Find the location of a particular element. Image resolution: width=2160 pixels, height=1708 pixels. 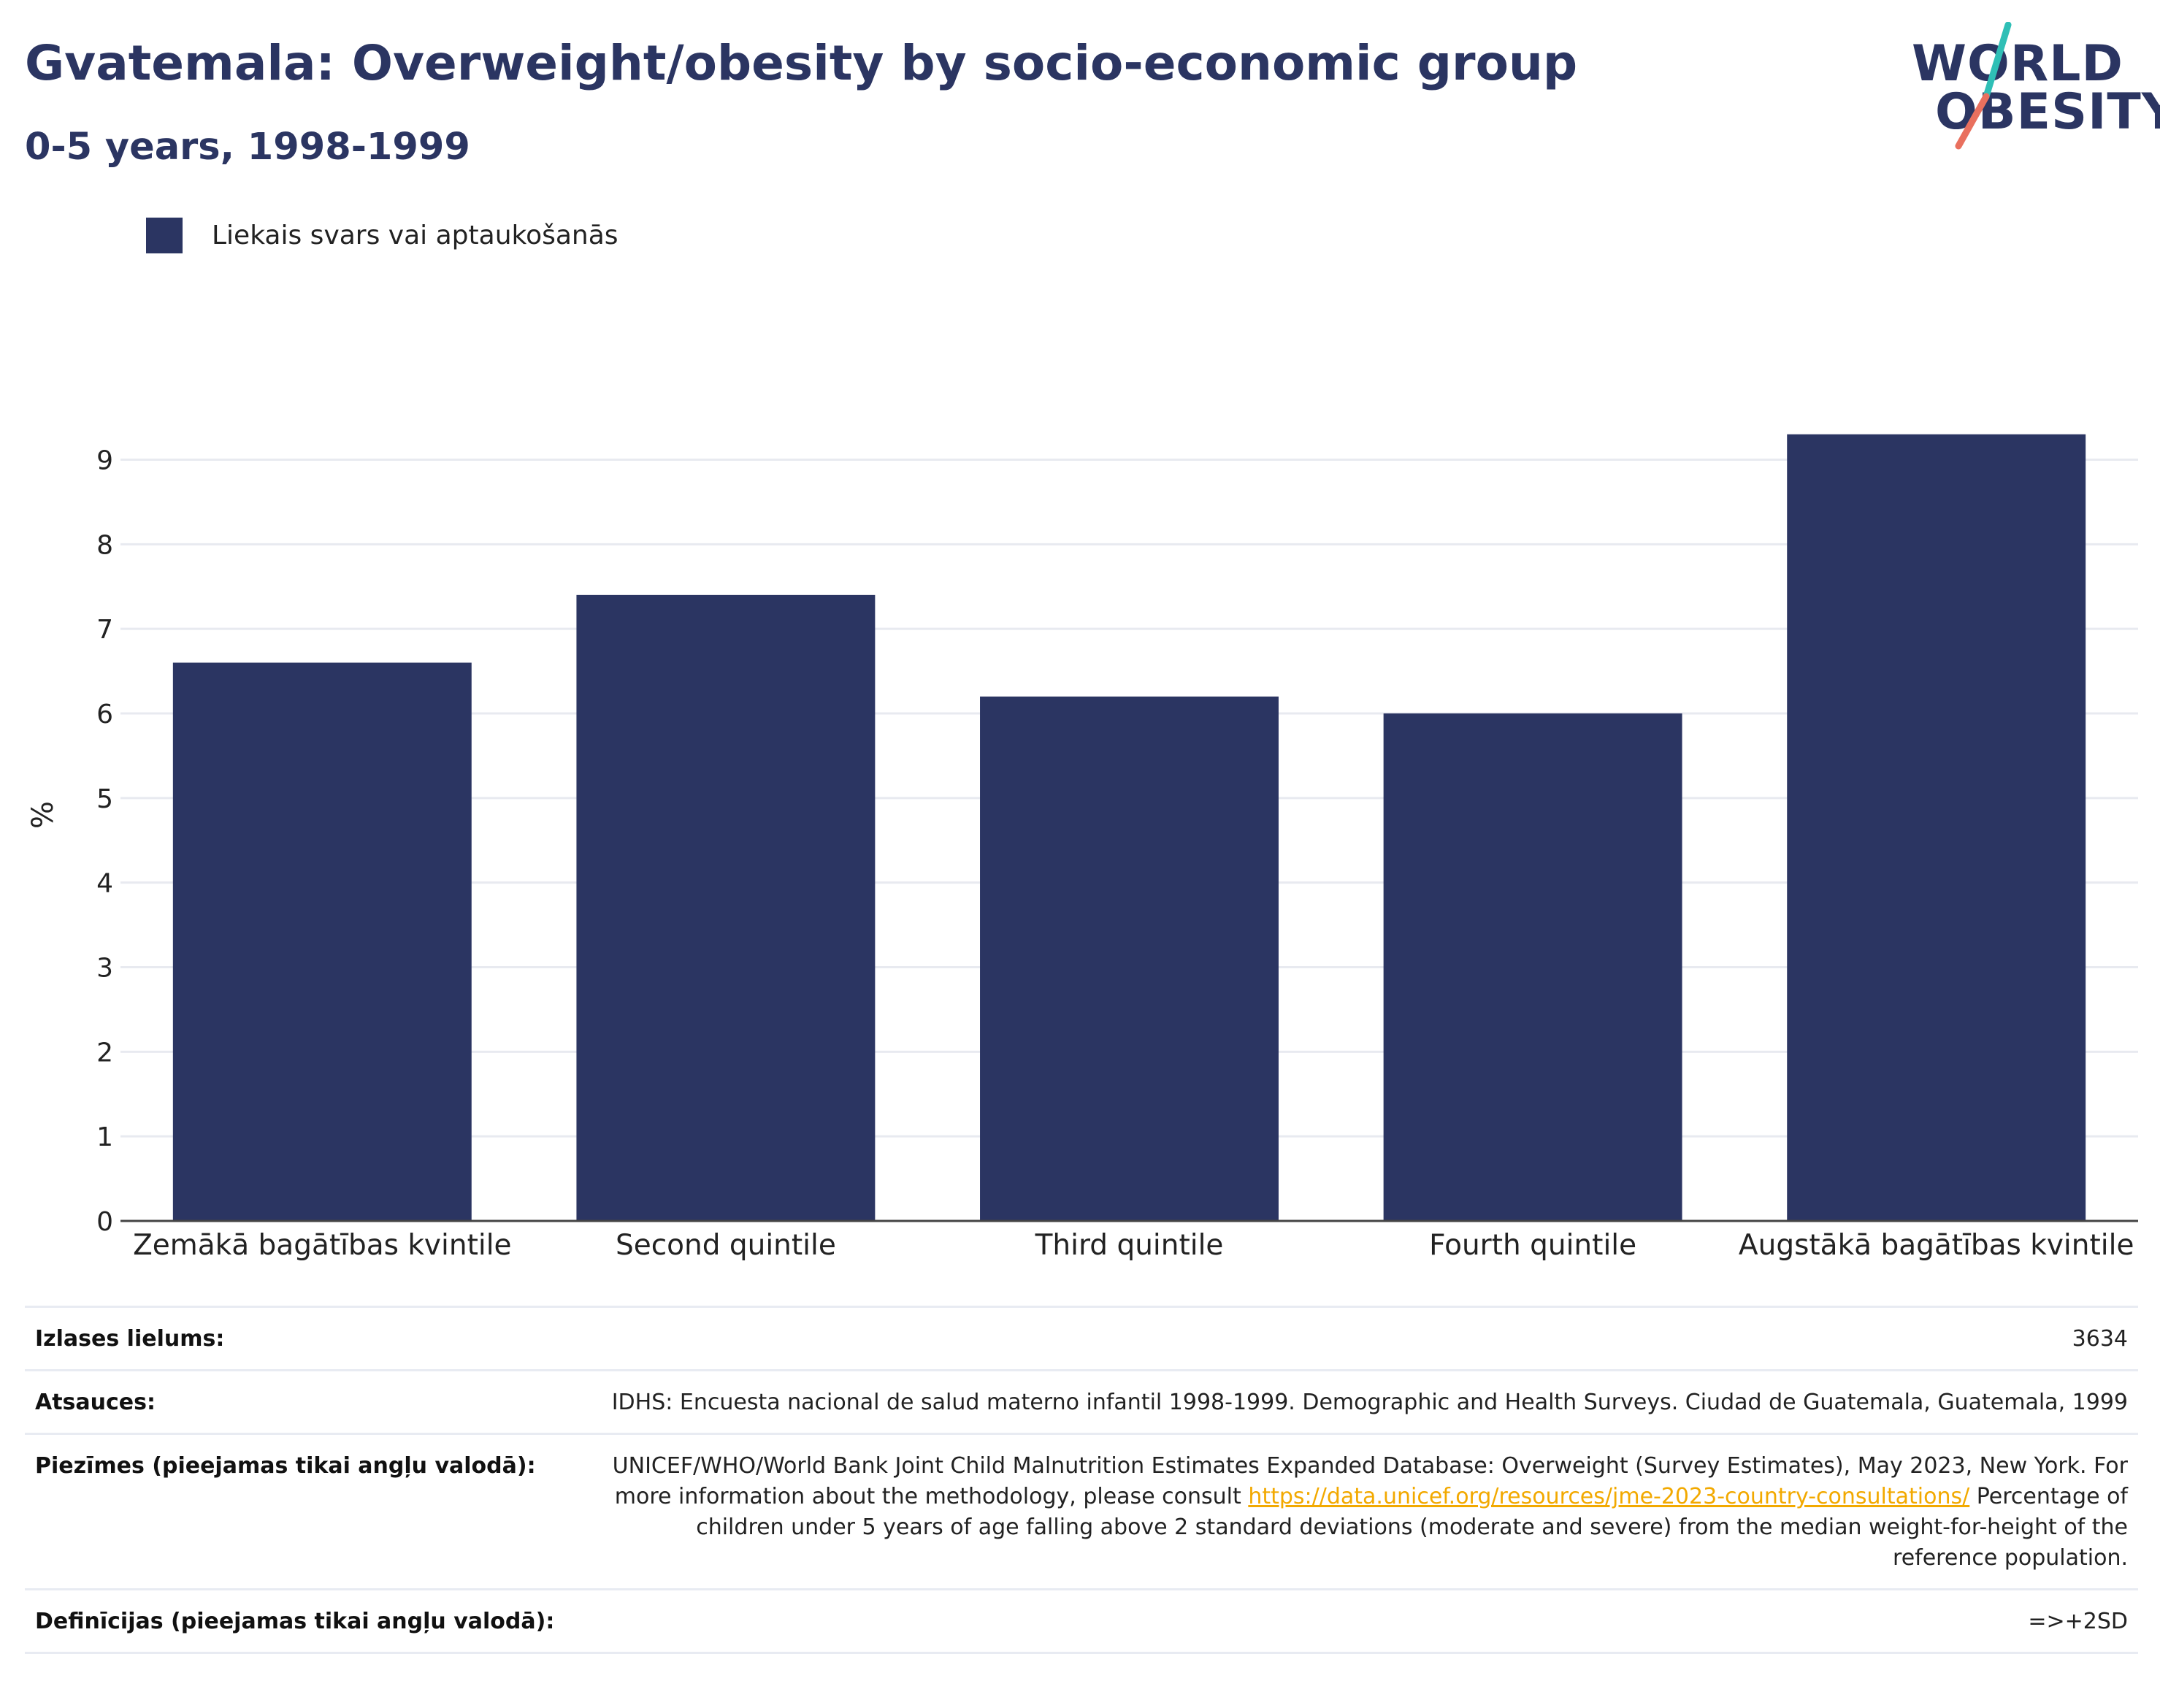

logo-text-world: WORLD is located at coordinates (2017, 64).